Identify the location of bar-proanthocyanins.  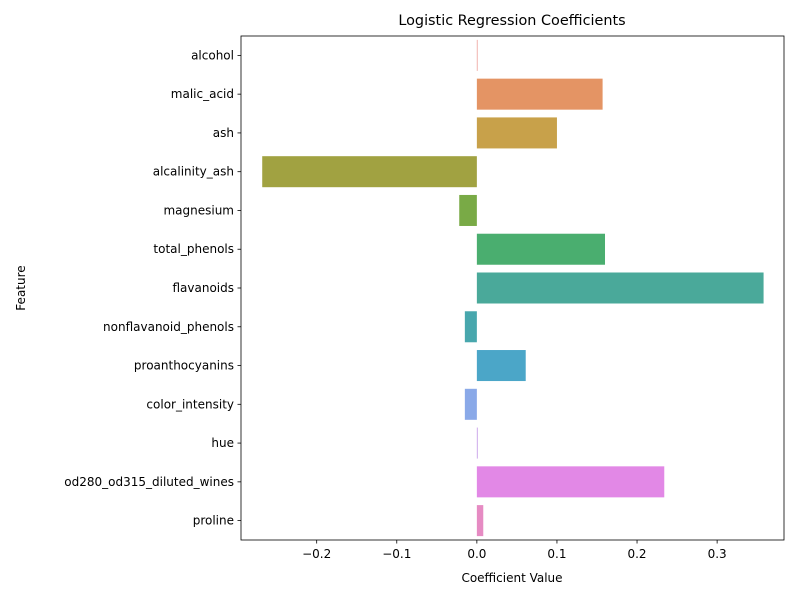
(501, 366).